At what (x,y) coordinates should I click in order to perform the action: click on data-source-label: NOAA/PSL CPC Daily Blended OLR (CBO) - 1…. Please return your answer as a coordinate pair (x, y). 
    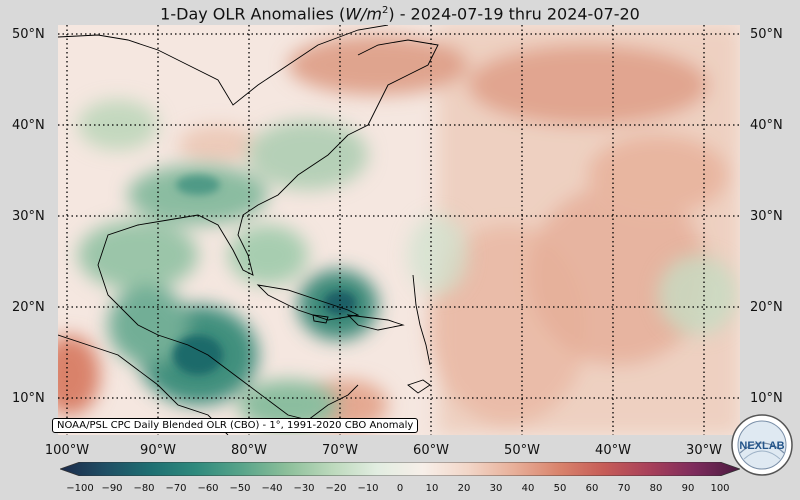
    Looking at the image, I should click on (235, 425).